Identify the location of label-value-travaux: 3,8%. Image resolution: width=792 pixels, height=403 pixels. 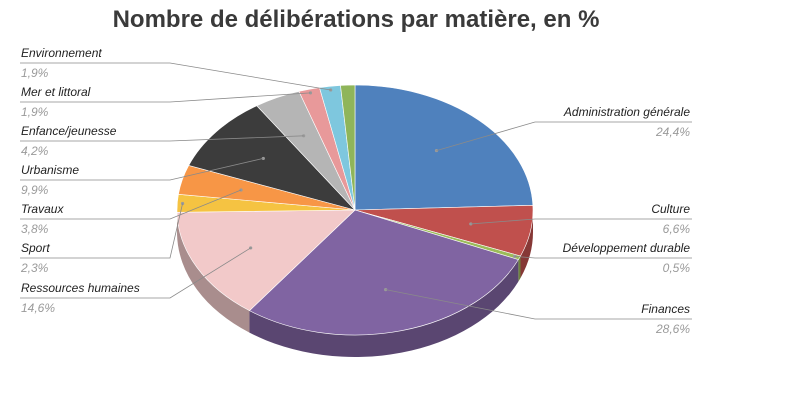
(35, 229).